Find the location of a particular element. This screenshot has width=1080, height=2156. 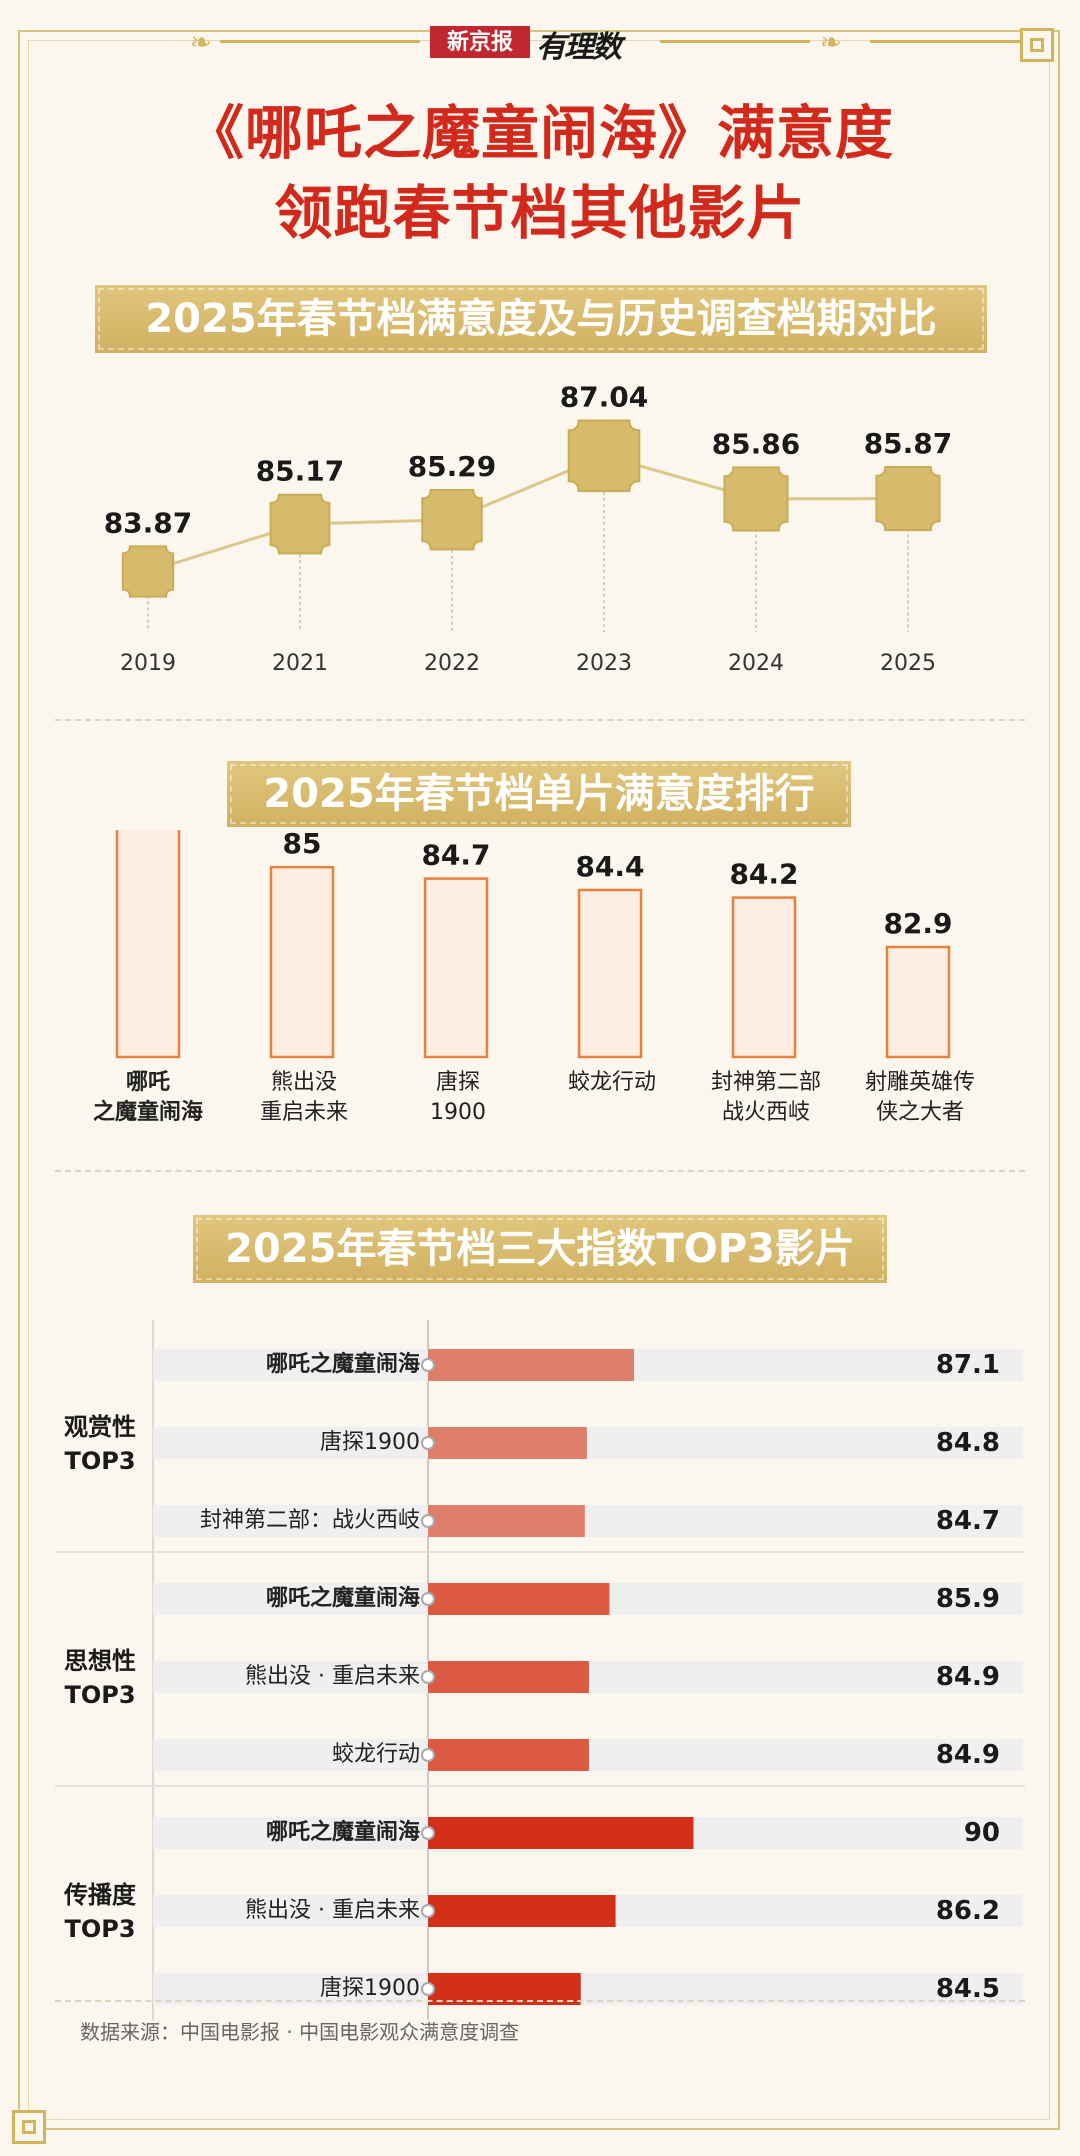

film-label: 封神第二部：战火西岐 is located at coordinates (309, 1520).